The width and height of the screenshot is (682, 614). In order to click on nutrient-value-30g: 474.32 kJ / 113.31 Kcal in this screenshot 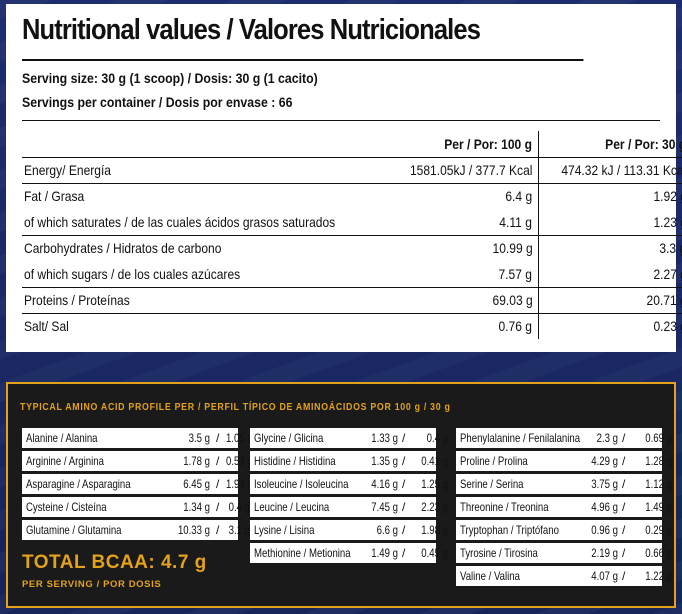, I will do `click(621, 170)`.